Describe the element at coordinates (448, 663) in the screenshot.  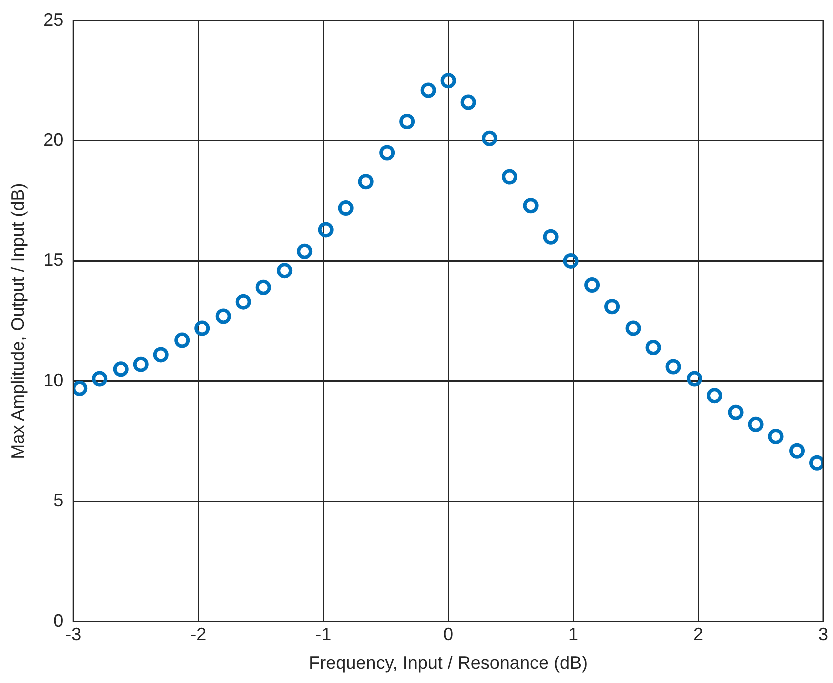
I see `x-axis-title: Frequency, Input / Resonance (dB)` at that location.